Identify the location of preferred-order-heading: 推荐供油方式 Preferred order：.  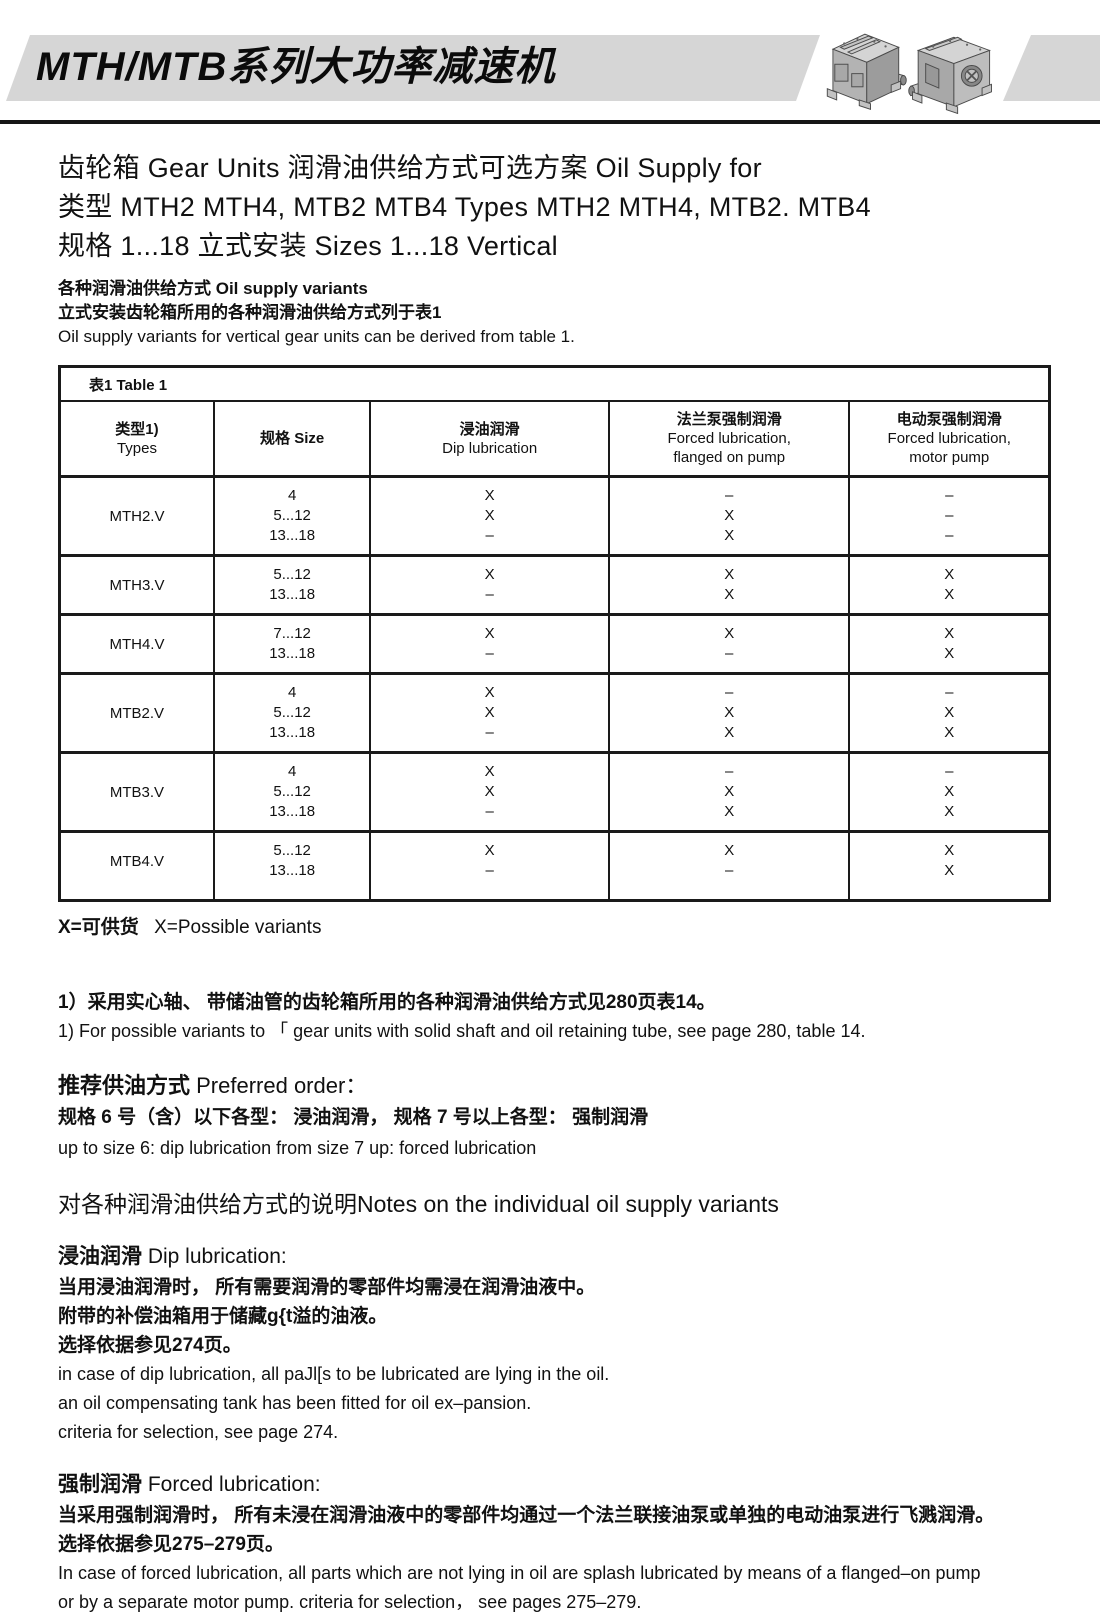
(554, 1086).